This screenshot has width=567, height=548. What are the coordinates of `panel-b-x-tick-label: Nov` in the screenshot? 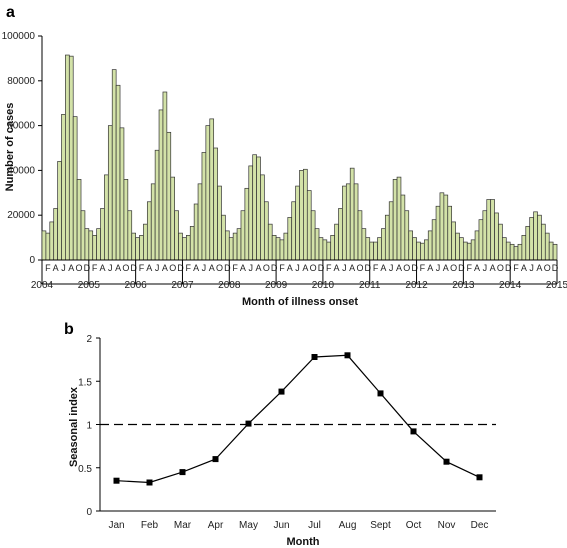 It's located at (447, 525).